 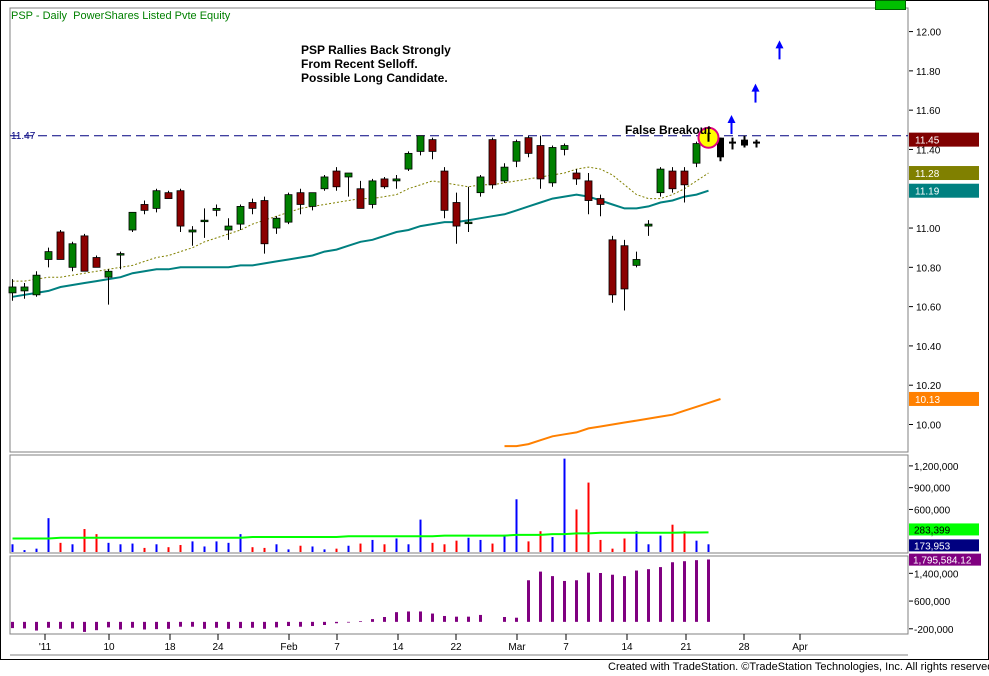 I want to click on projection-layer, so click(x=740, y=101).